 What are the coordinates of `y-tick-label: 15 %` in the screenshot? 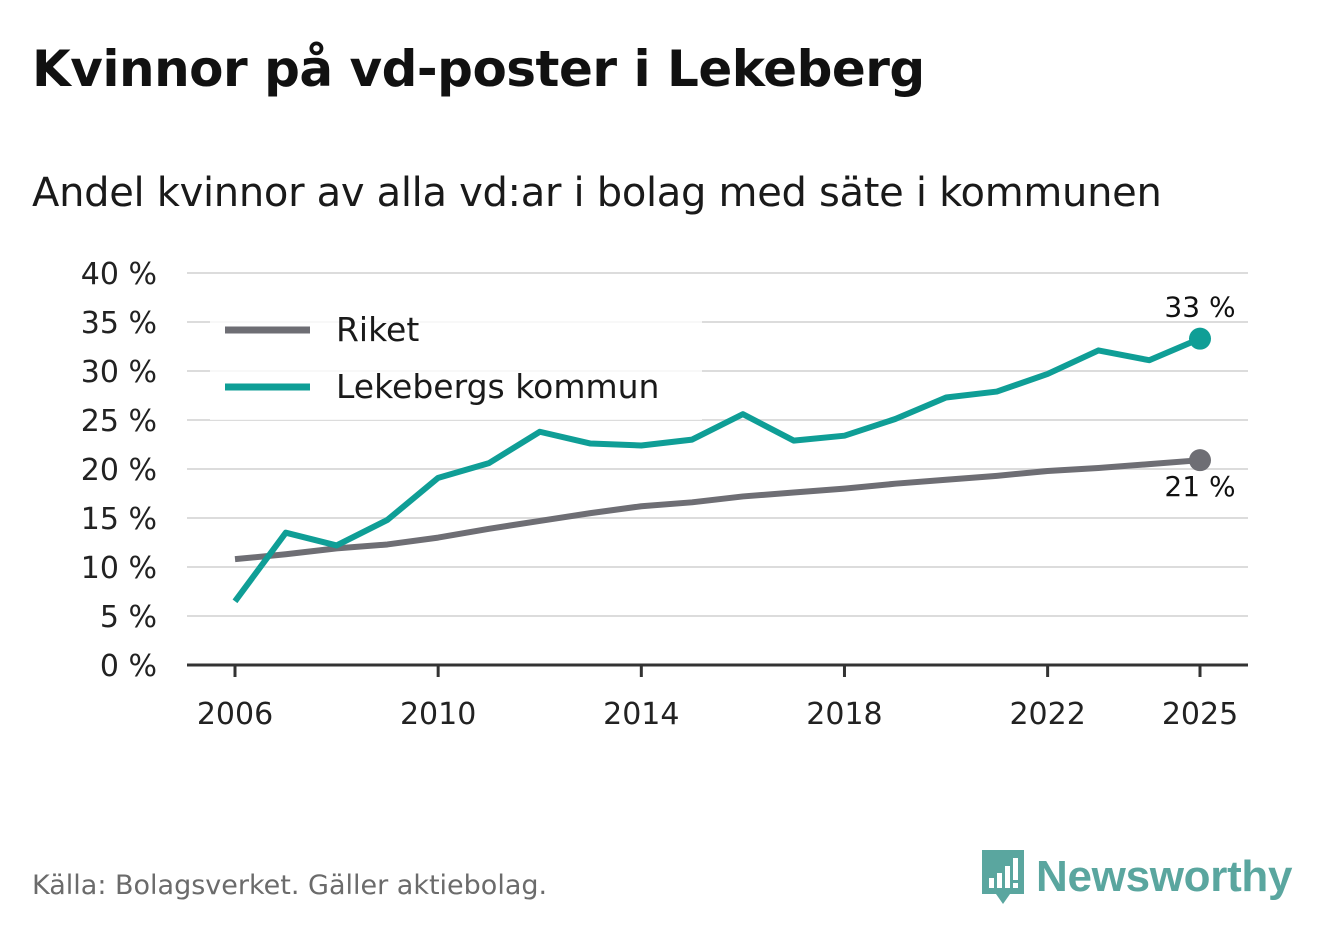 It's located at (119, 519).